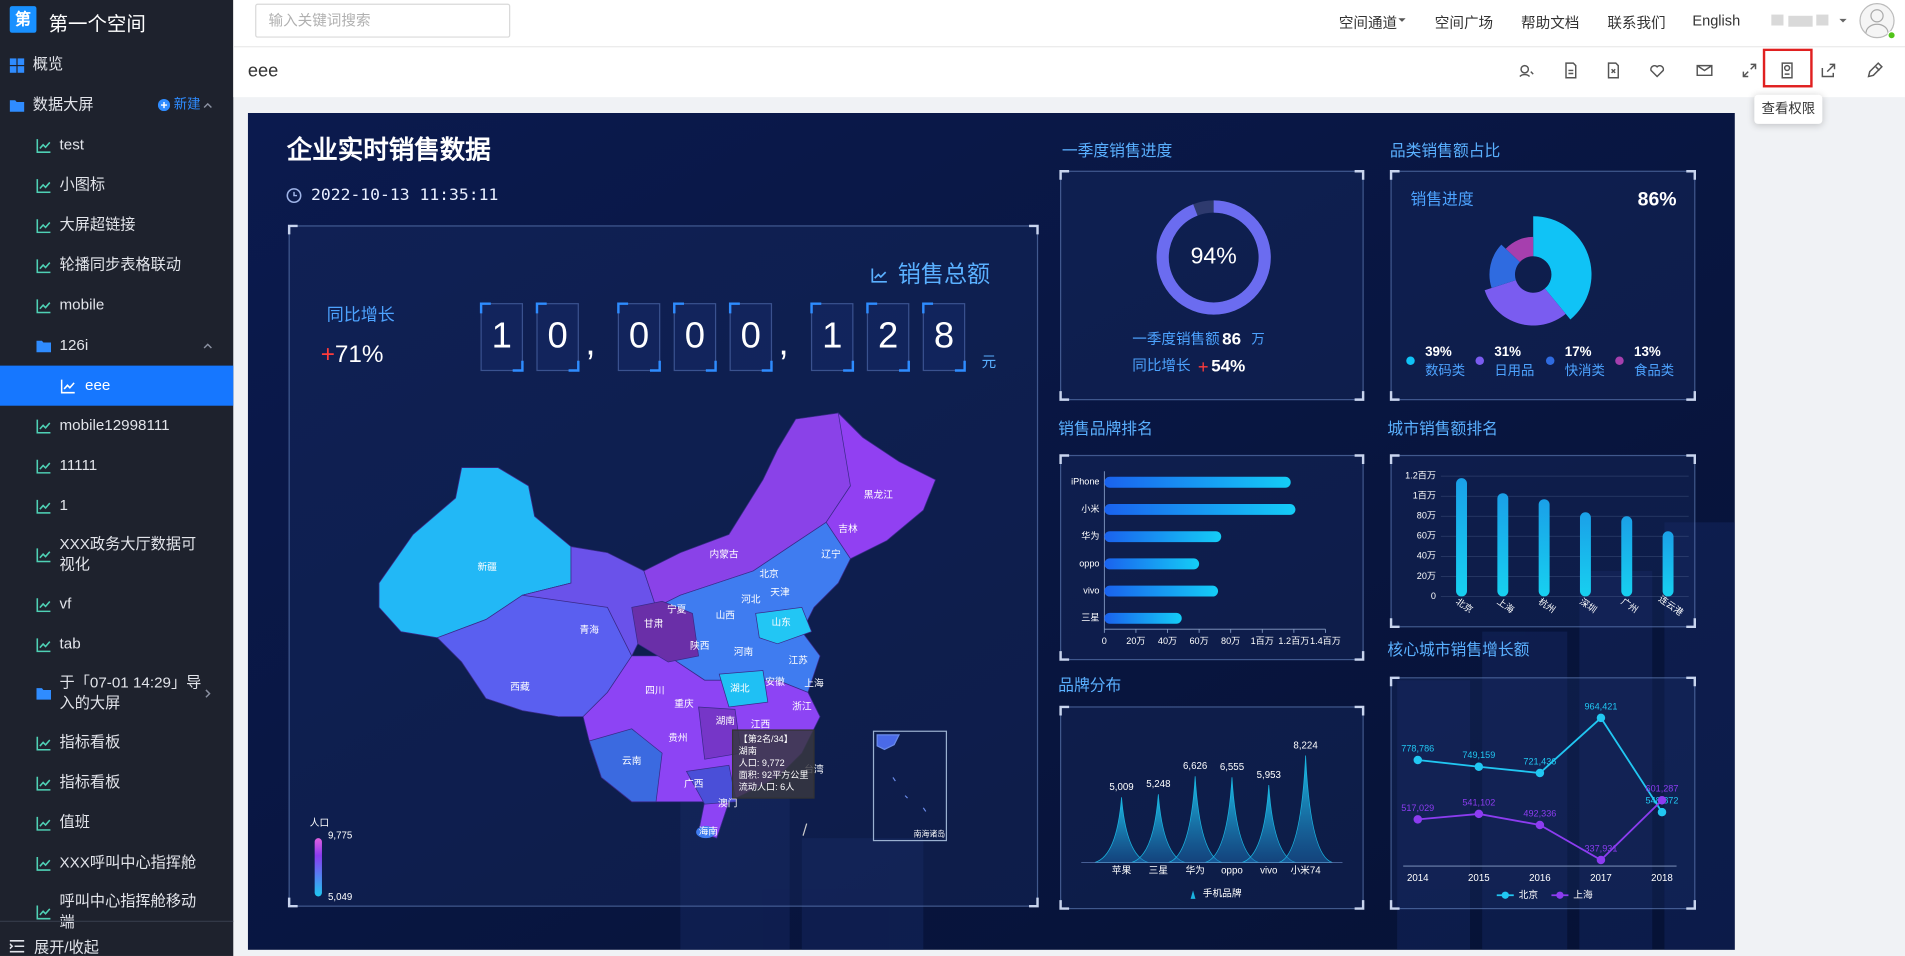  What do you see at coordinates (1464, 23) in the screenshot?
I see `nav-item: 空间广场` at bounding box center [1464, 23].